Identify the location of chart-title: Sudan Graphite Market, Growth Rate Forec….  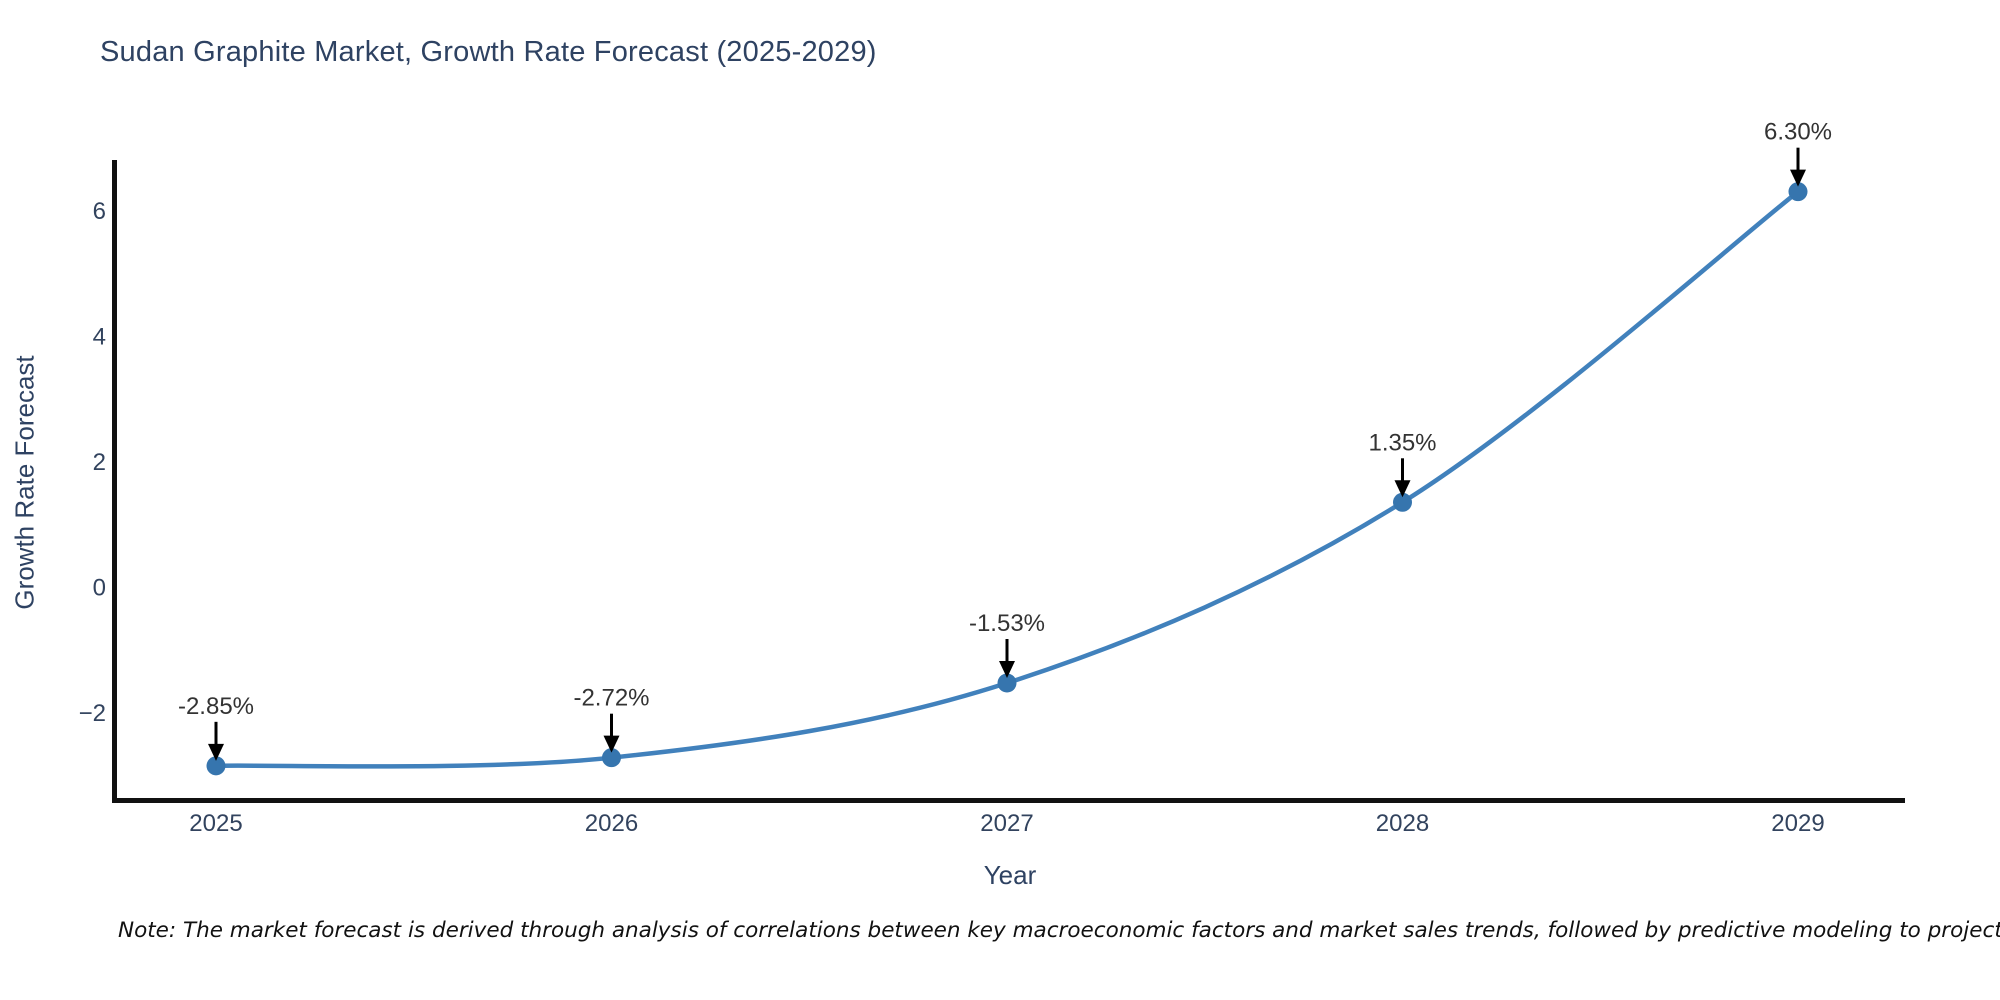
(488, 52).